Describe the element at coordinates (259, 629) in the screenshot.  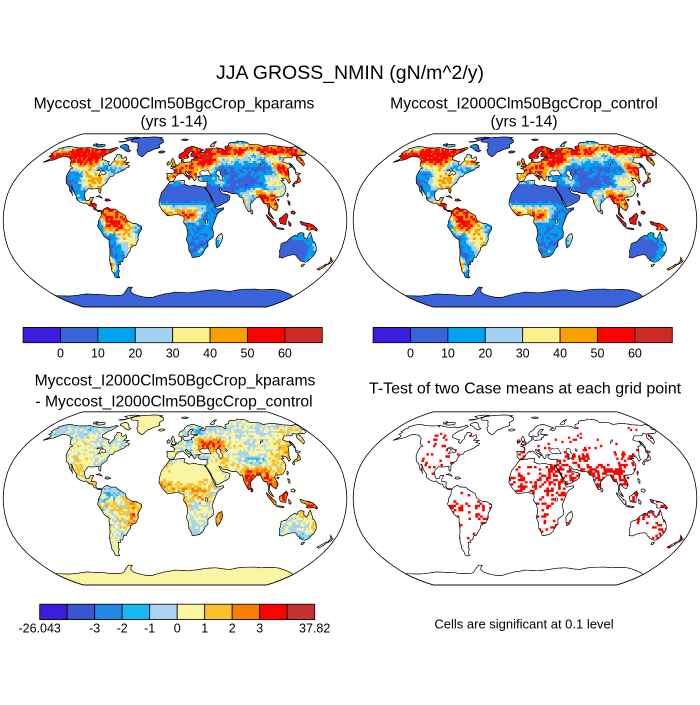
I see `svg-text: 3` at that location.